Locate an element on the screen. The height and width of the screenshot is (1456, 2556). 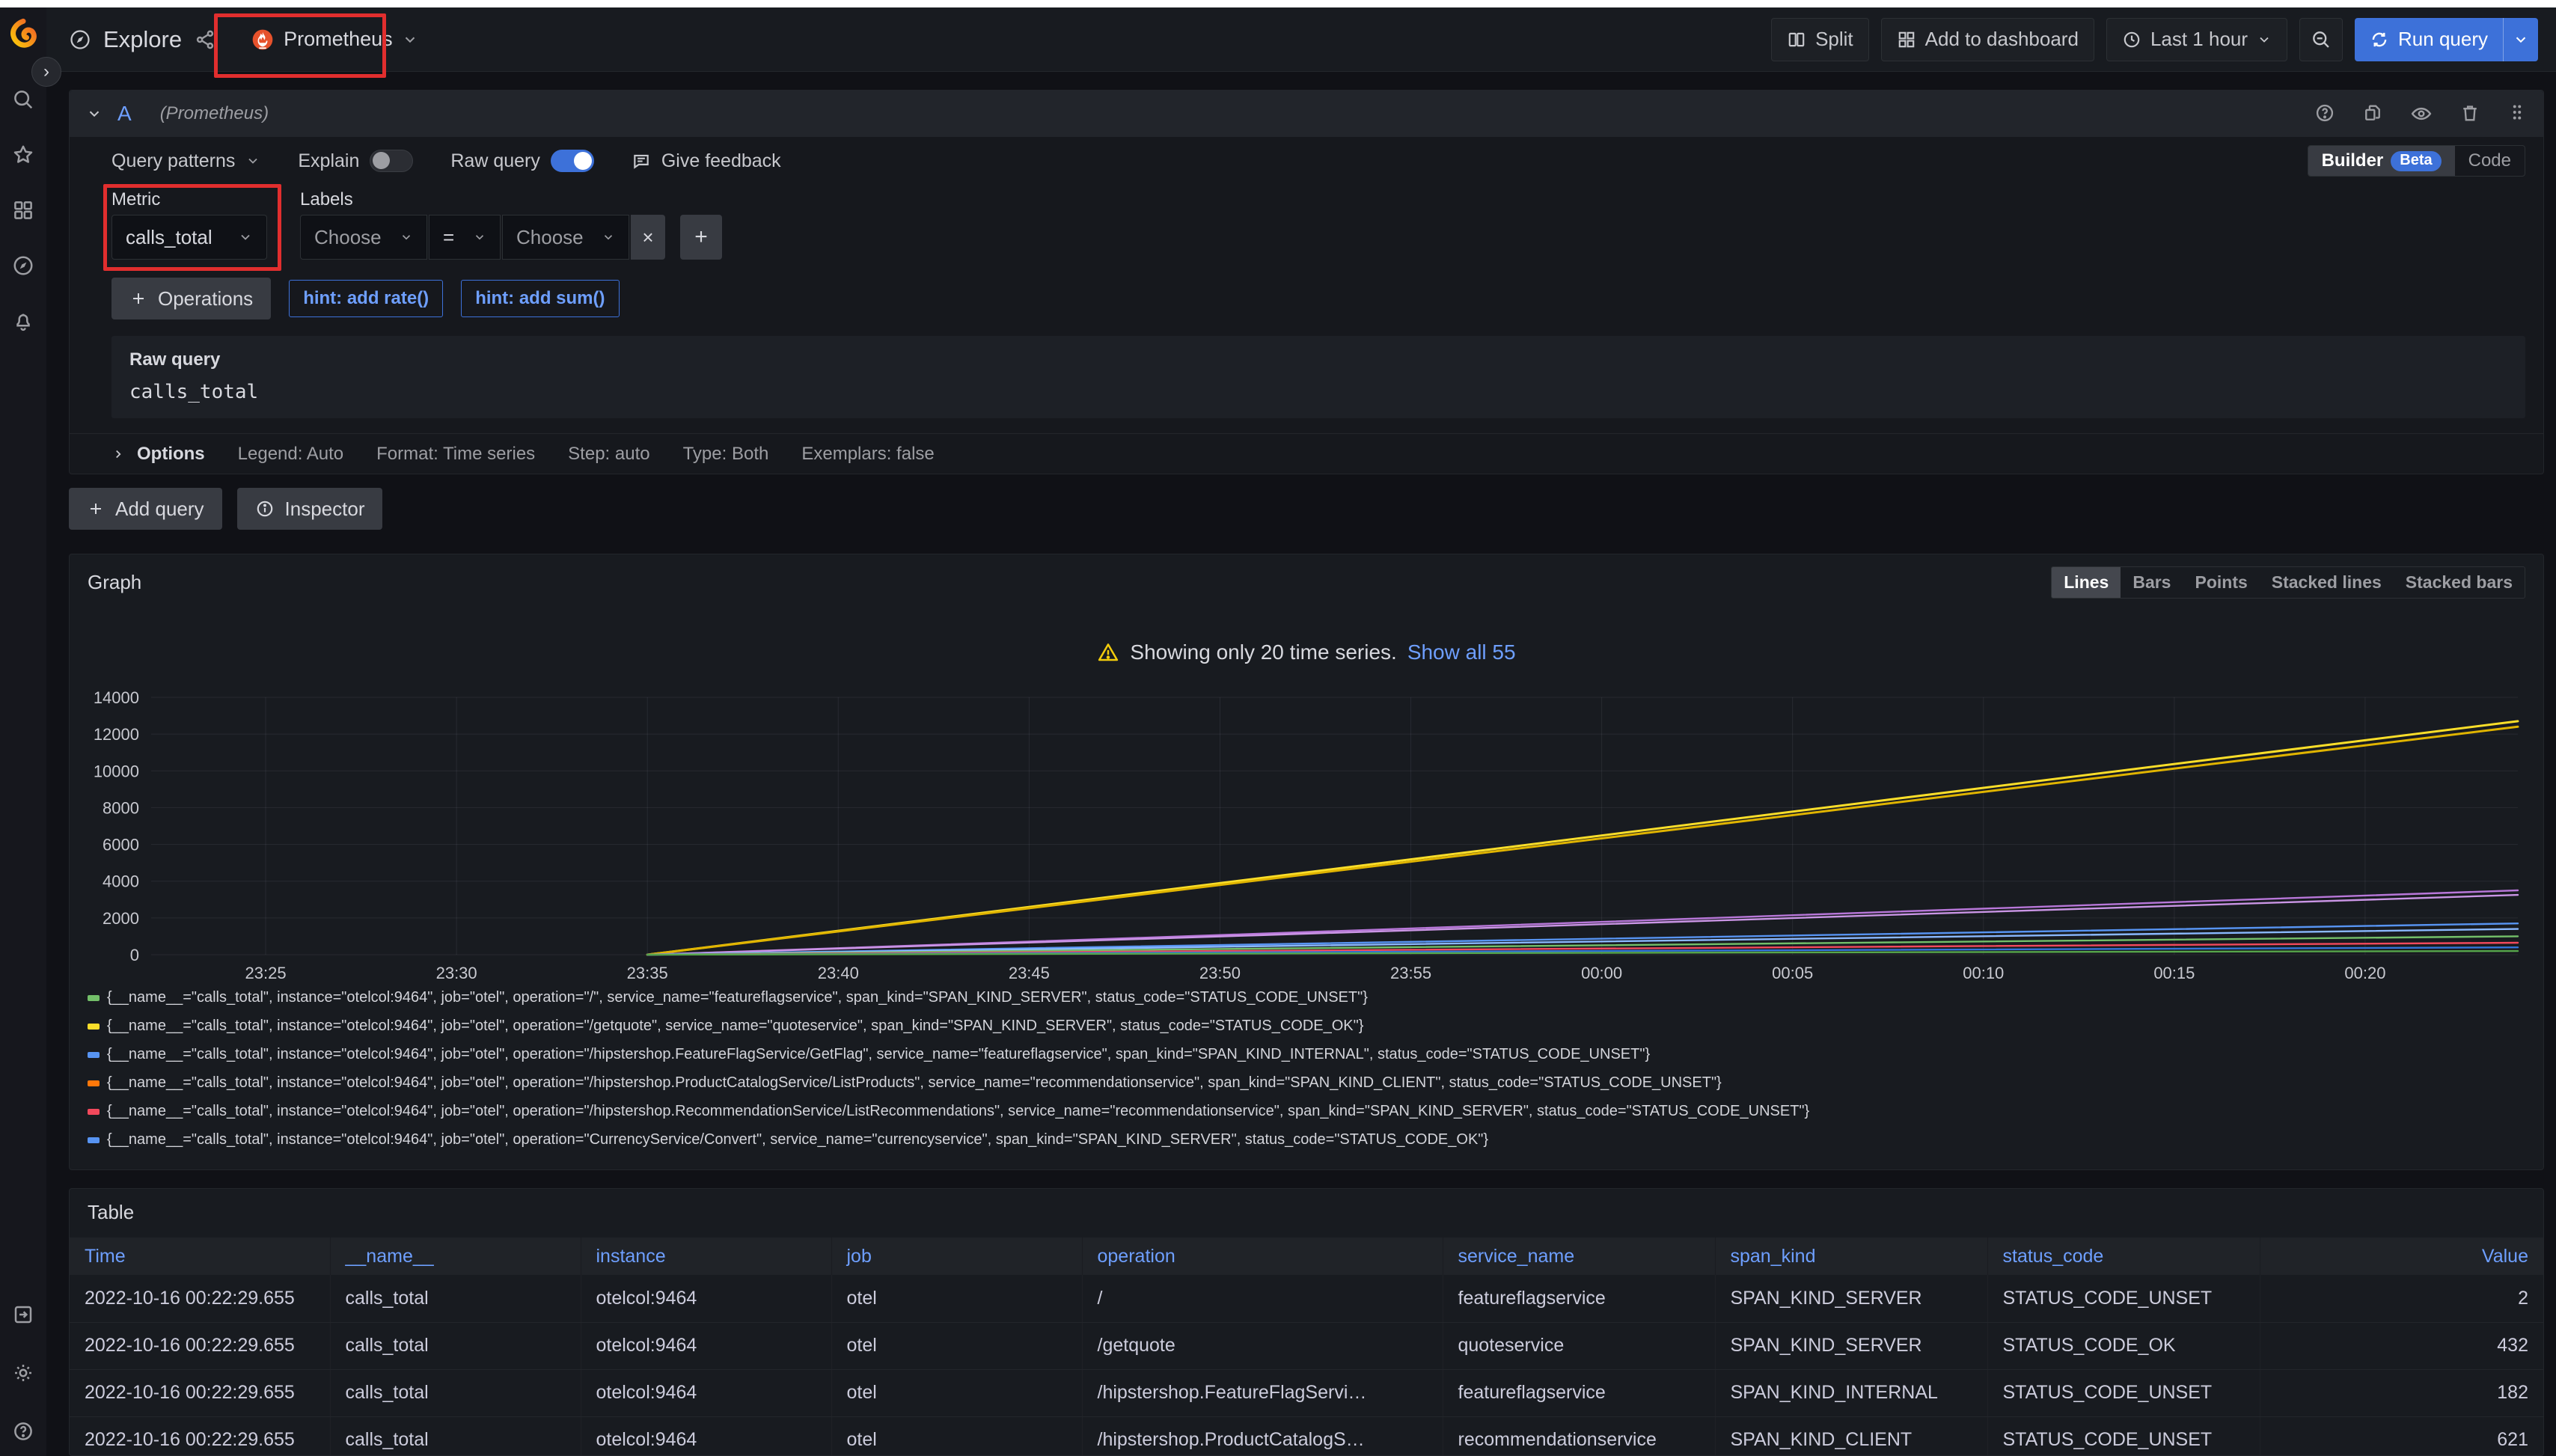
options-expander: Options is located at coordinates (158, 454).